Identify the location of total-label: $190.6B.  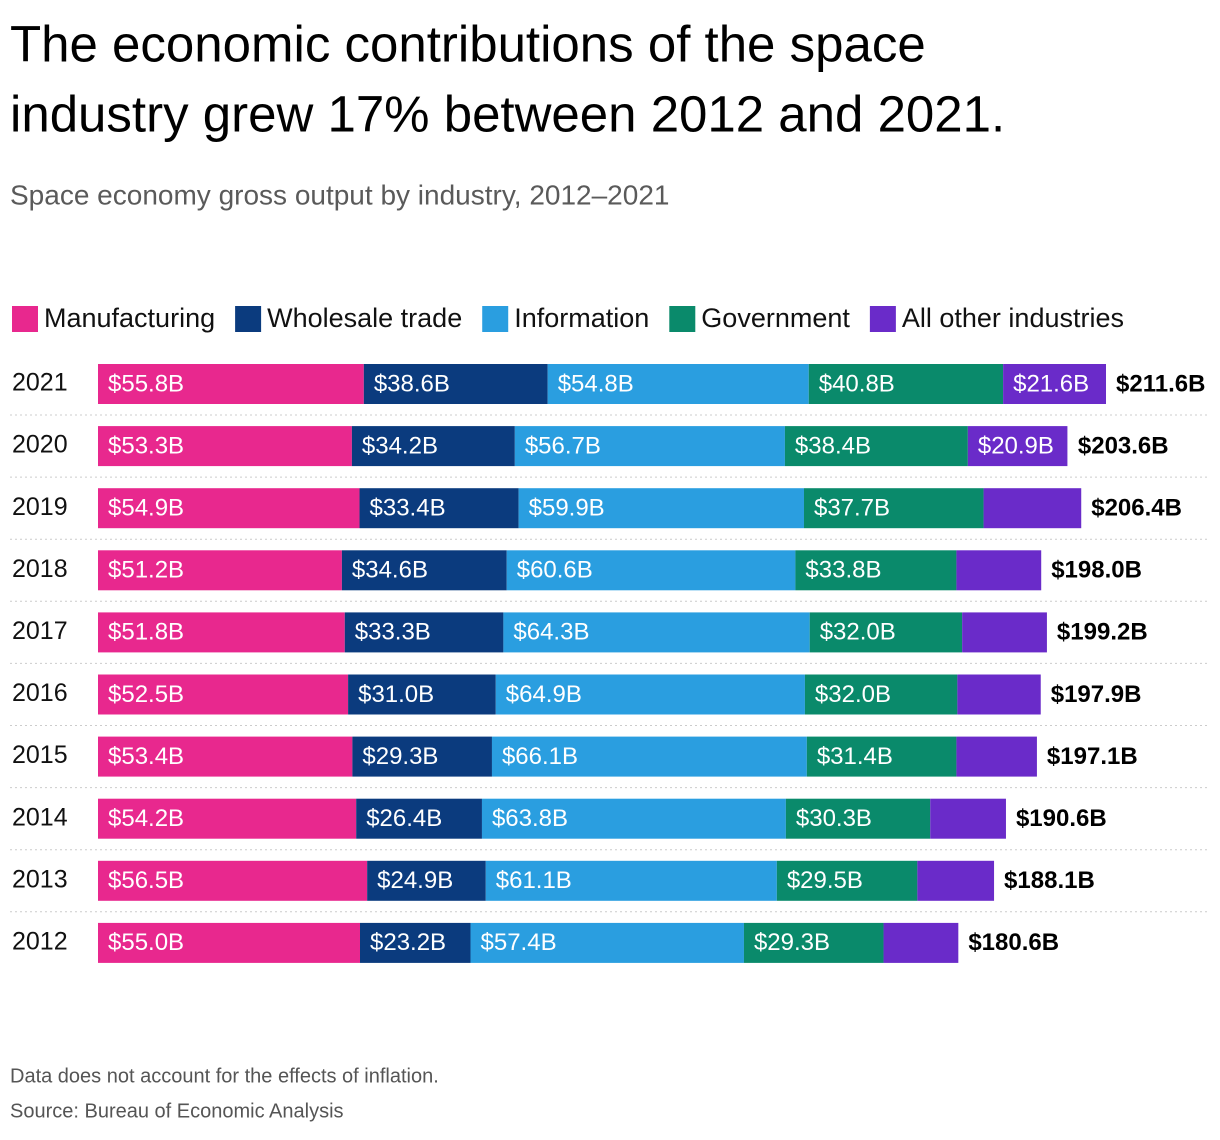
(1061, 818).